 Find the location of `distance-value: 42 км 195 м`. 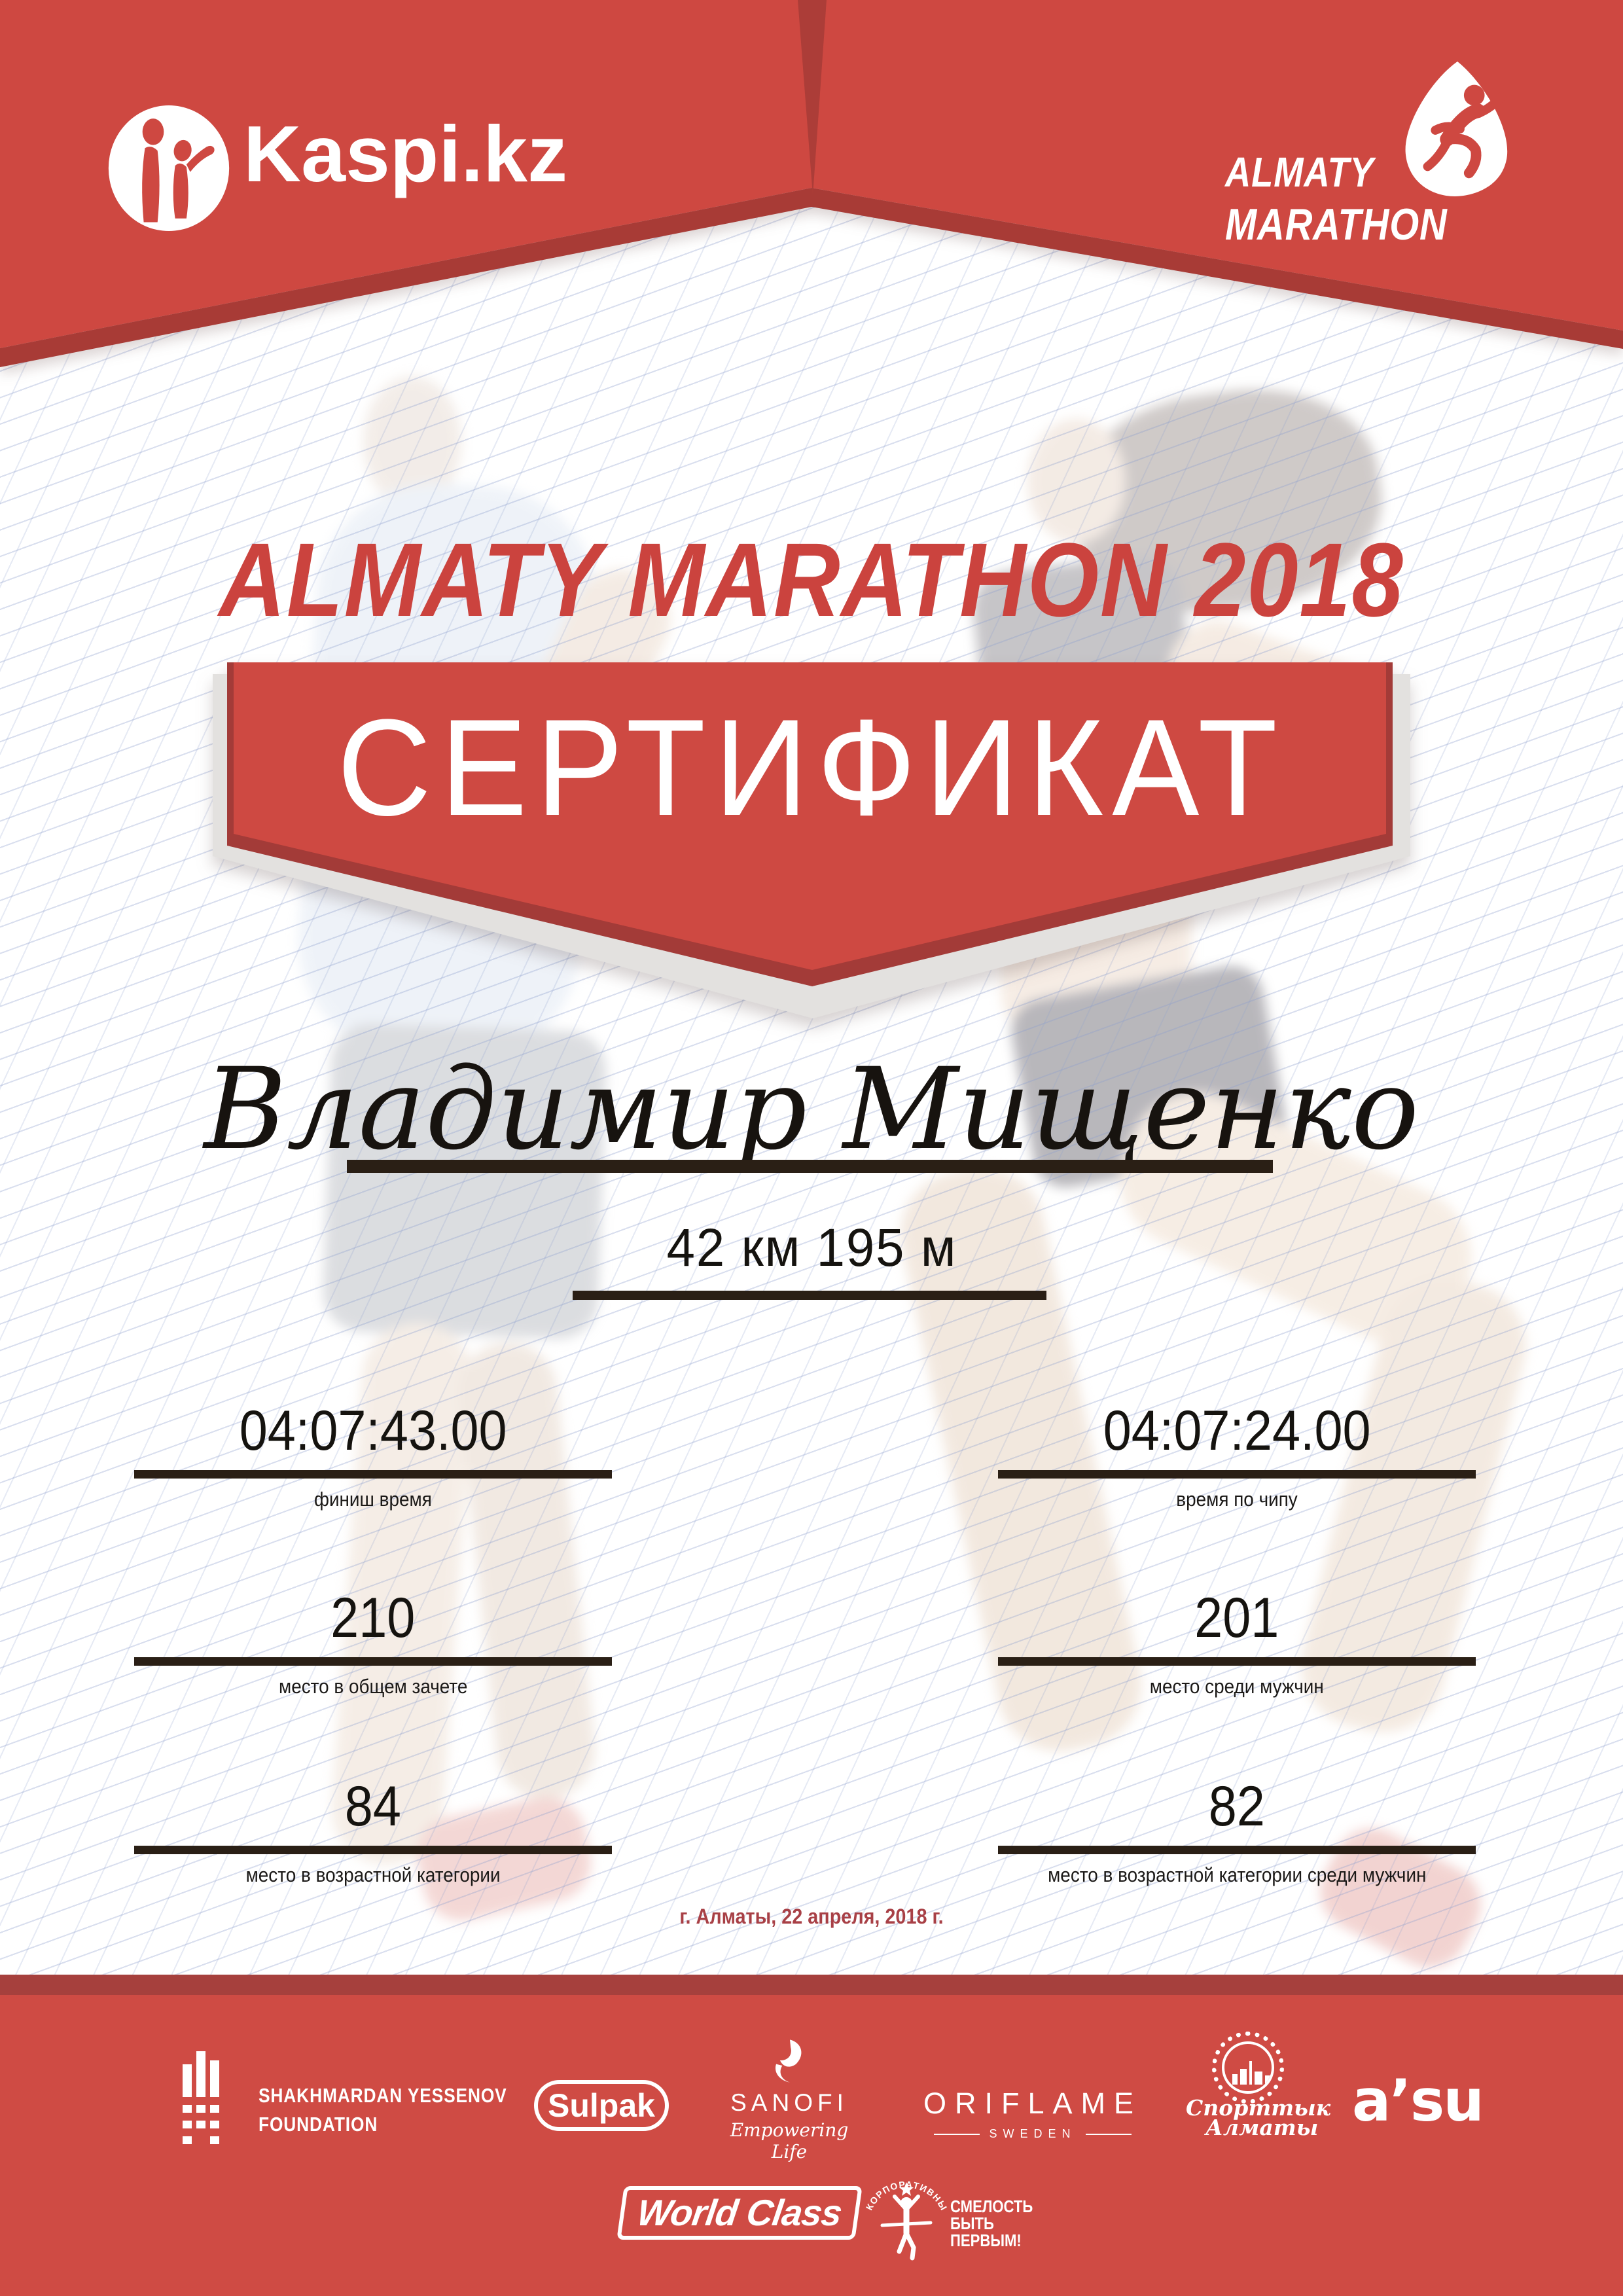

distance-value: 42 км 195 м is located at coordinates (811, 1248).